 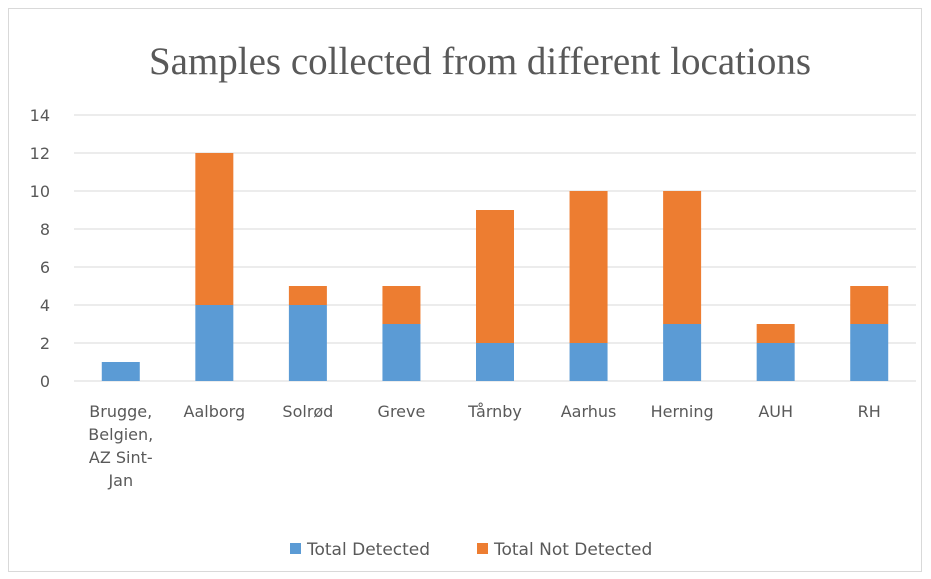 I want to click on y-tick-label: 6, so click(x=45, y=267).